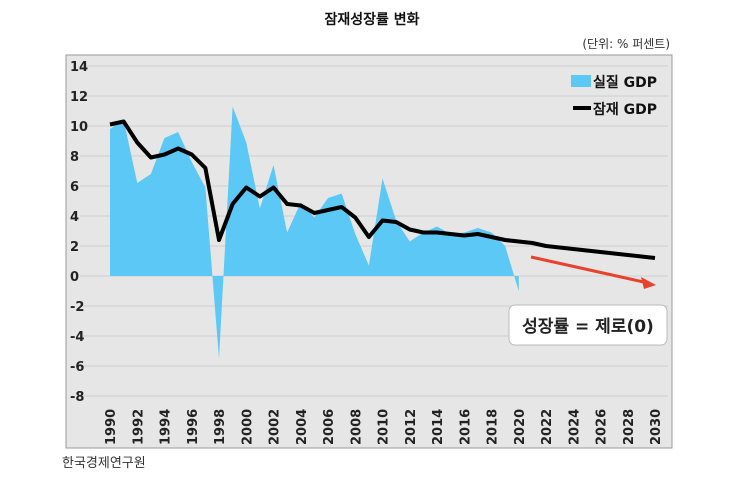 Image resolution: width=745 pixels, height=484 pixels. What do you see at coordinates (626, 44) in the screenshot?
I see `unit-note: (단위: % 퍼센트)` at bounding box center [626, 44].